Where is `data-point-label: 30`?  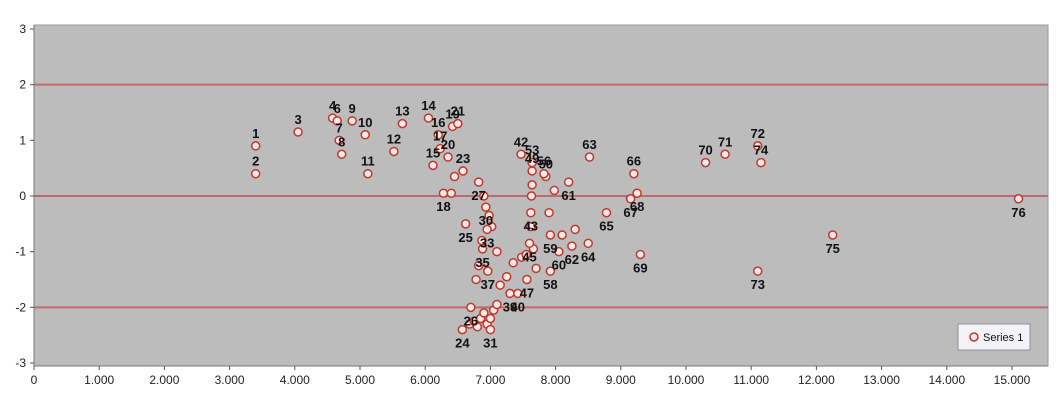
data-point-label: 30 is located at coordinates (486, 220).